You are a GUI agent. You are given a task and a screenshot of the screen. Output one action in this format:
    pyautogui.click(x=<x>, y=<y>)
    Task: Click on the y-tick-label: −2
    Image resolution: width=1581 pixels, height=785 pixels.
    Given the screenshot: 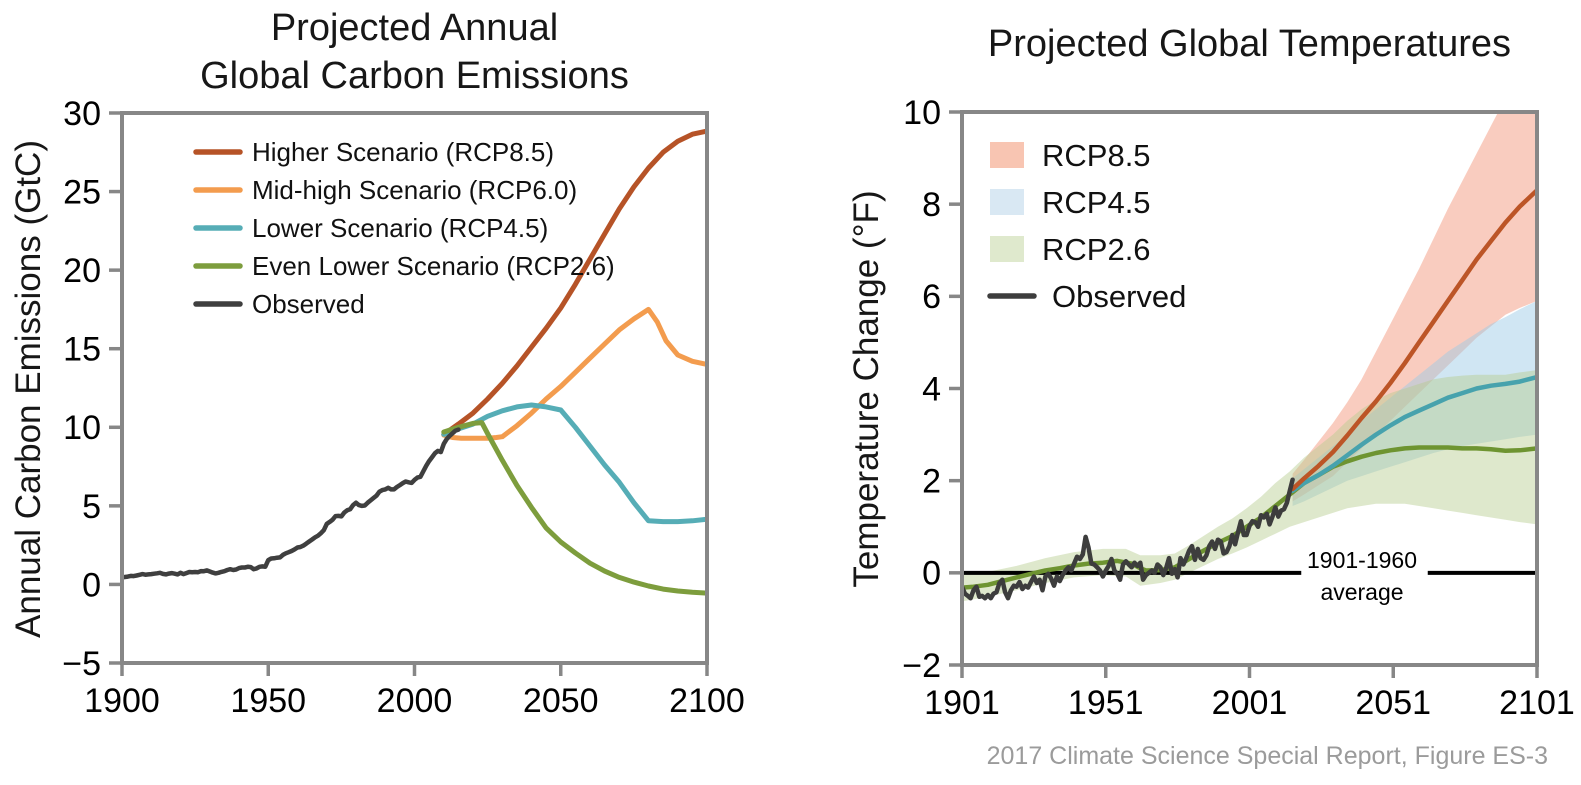 What is the action you would take?
    pyautogui.click(x=921, y=666)
    